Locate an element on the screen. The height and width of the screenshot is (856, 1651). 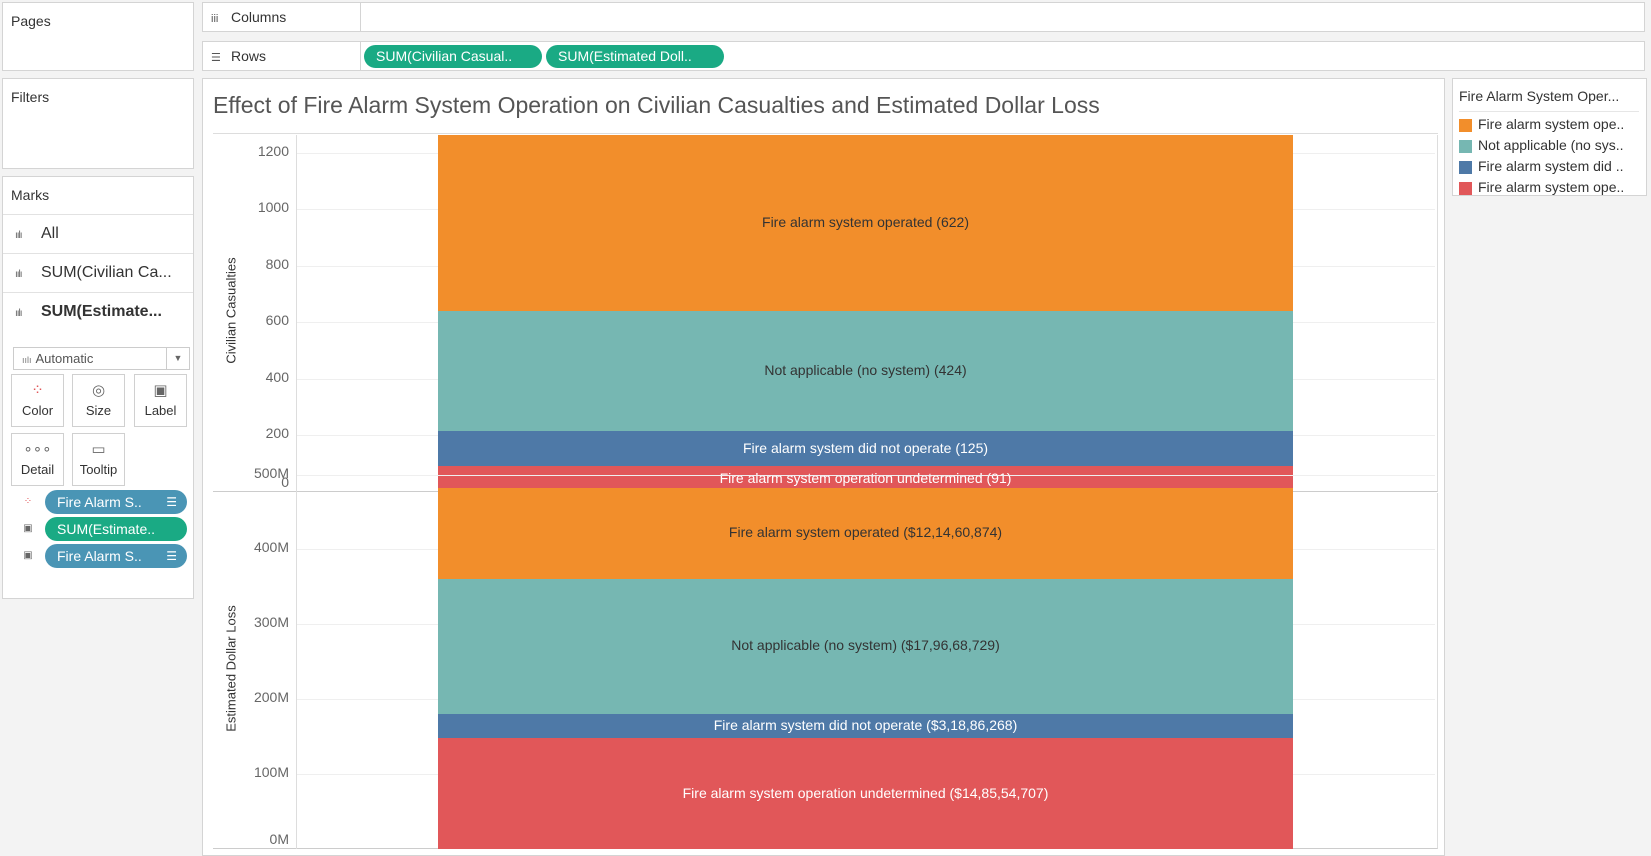
legend-card is located at coordinates (1549, 137).